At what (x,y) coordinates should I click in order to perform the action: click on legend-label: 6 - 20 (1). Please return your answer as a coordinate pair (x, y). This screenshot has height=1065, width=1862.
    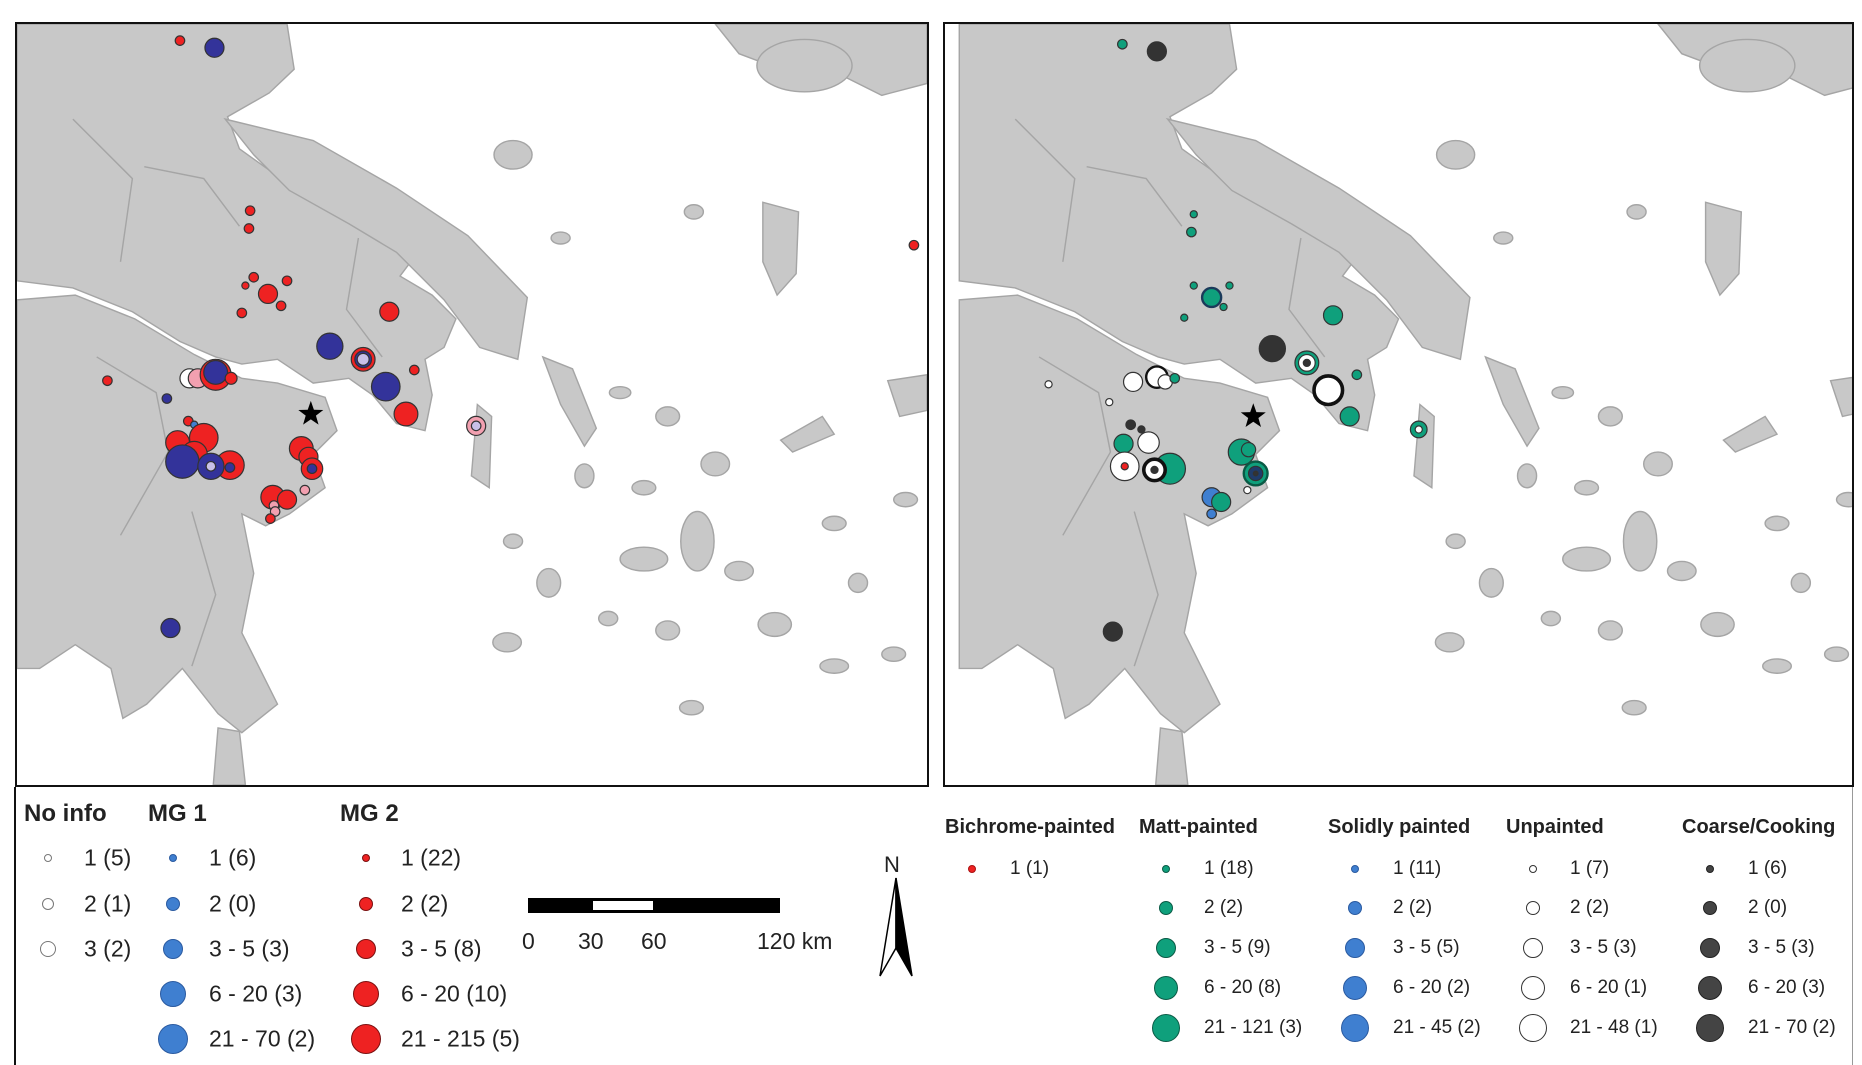
    Looking at the image, I should click on (1609, 987).